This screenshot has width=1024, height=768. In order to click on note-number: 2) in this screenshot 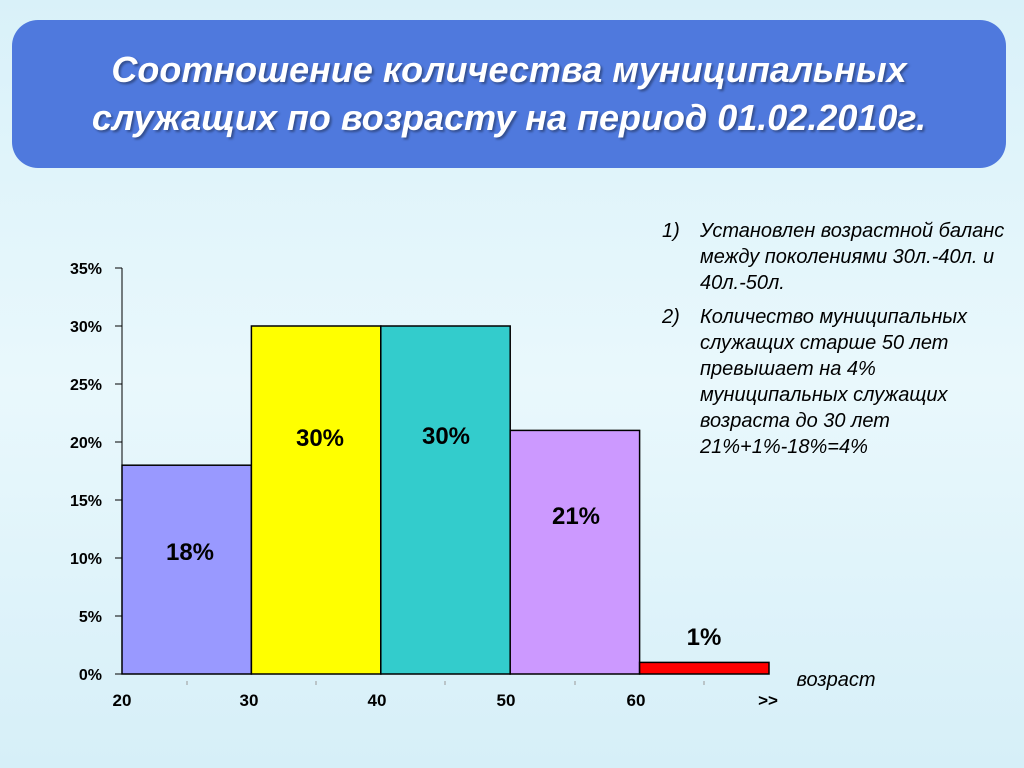, I will do `click(671, 317)`.